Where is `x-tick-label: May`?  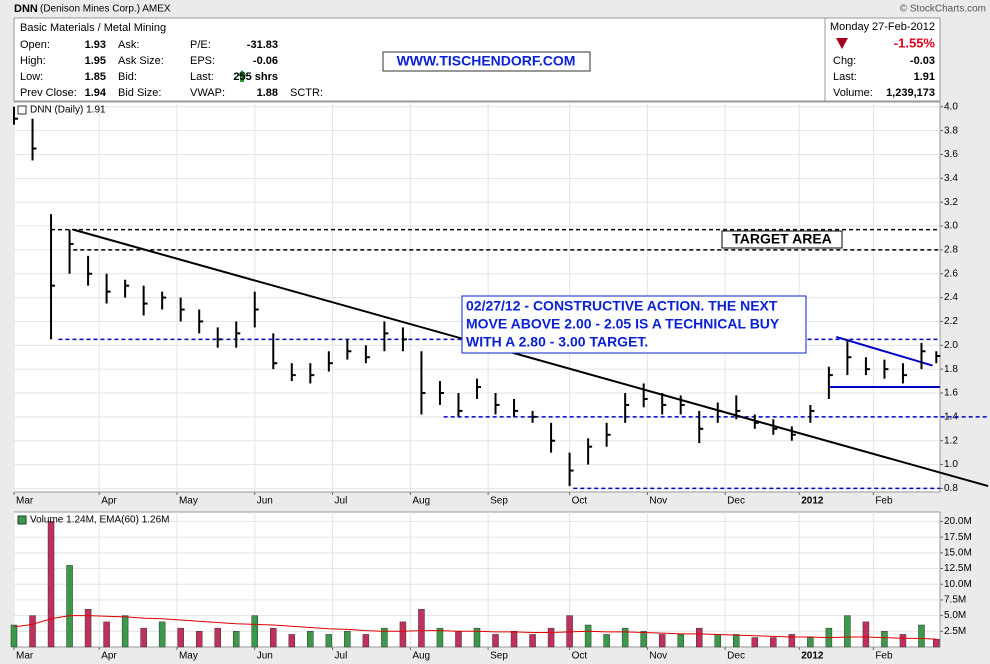
x-tick-label: May is located at coordinates (188, 656).